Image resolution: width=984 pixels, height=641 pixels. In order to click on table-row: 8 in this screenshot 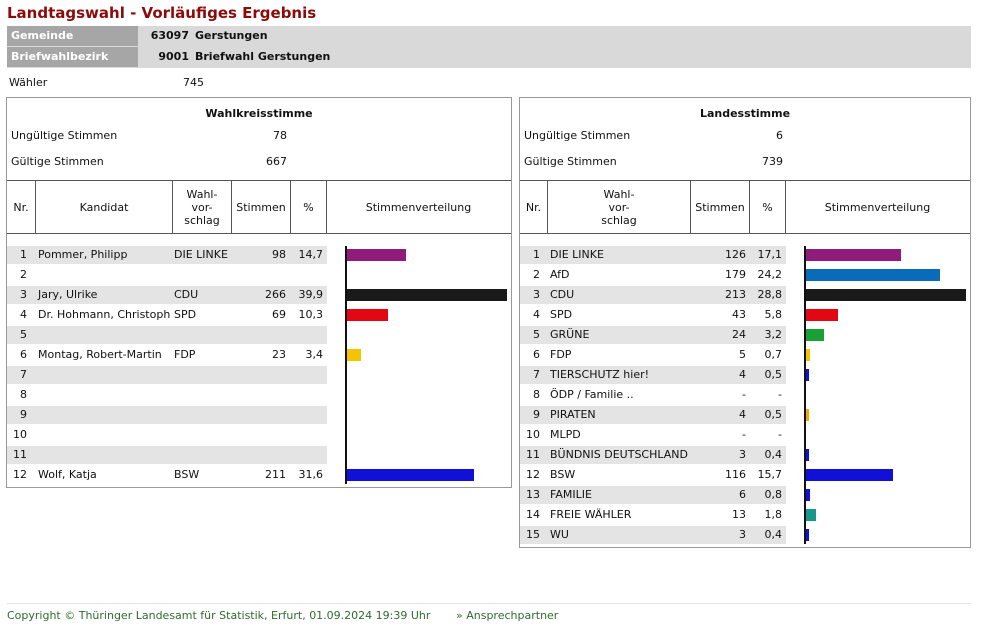, I will do `click(167, 395)`.